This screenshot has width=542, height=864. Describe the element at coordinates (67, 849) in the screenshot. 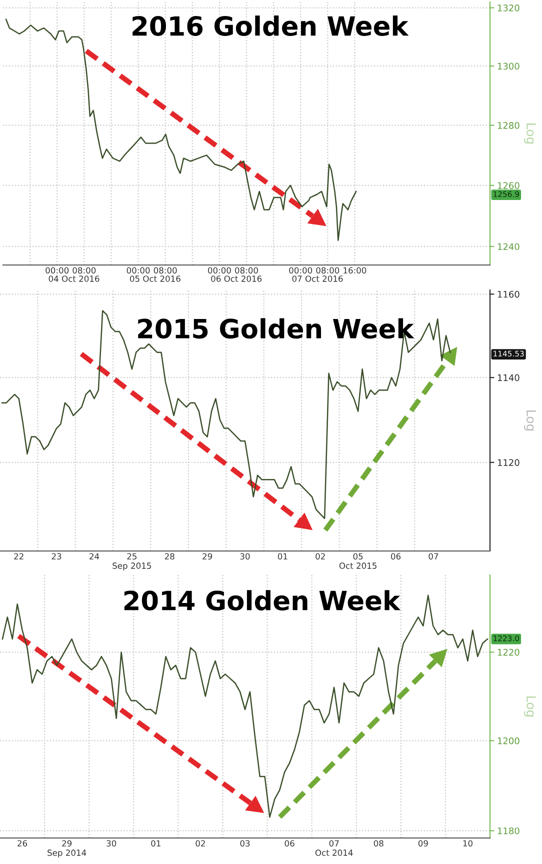

I see `x-tick-label: 29 Sep 2014` at that location.